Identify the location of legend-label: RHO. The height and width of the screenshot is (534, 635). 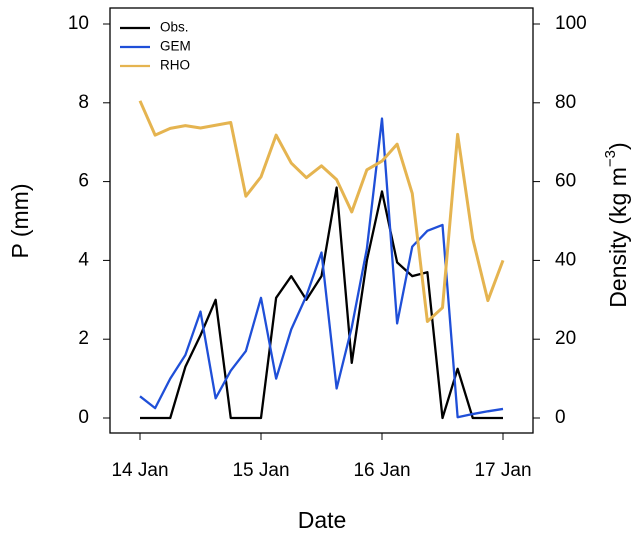
(175, 65).